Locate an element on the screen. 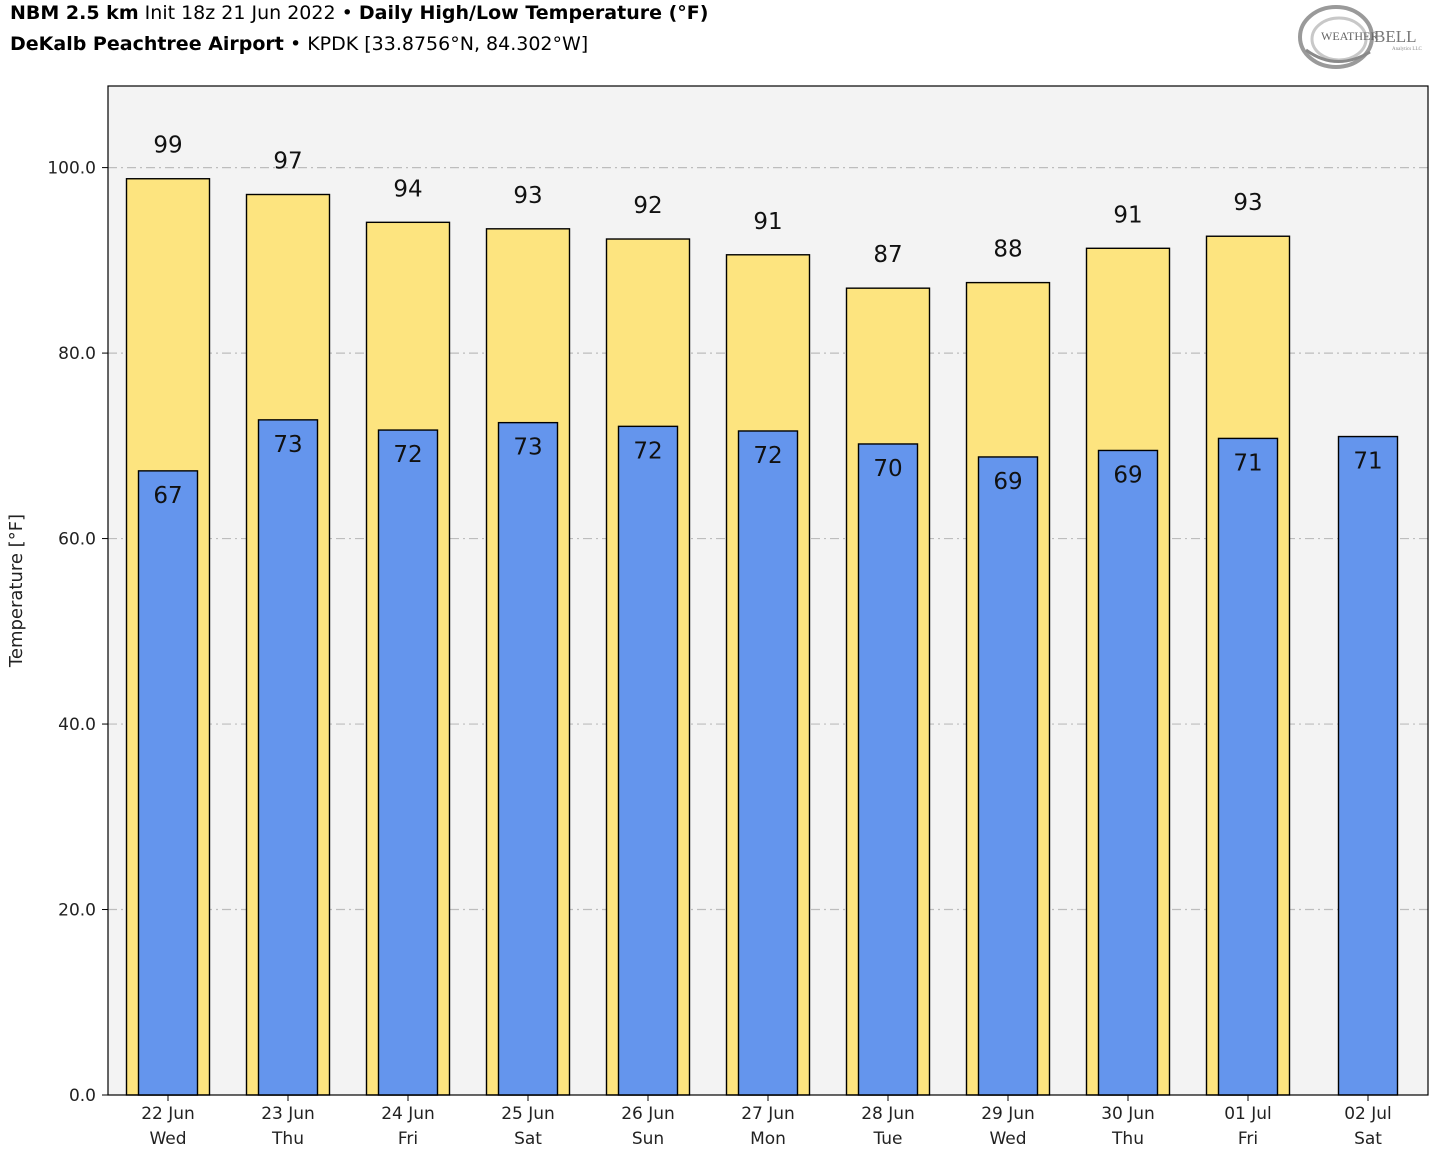 The width and height of the screenshot is (1440, 1154). high-temp-label: 88 is located at coordinates (1007, 250).